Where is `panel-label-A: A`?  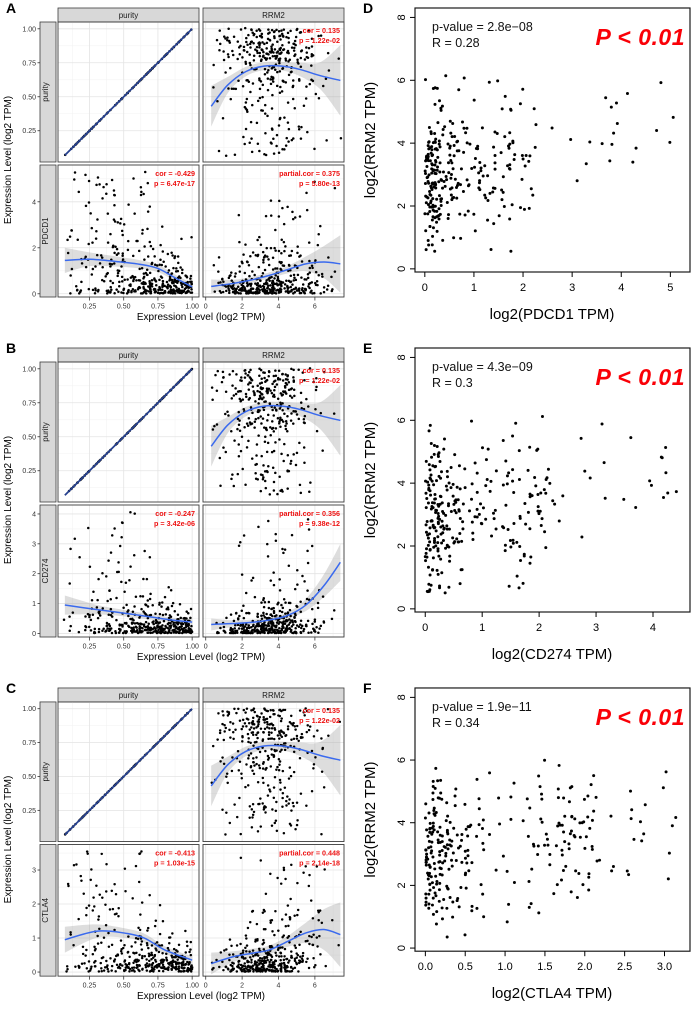
panel-label-A: A is located at coordinates (11, 8).